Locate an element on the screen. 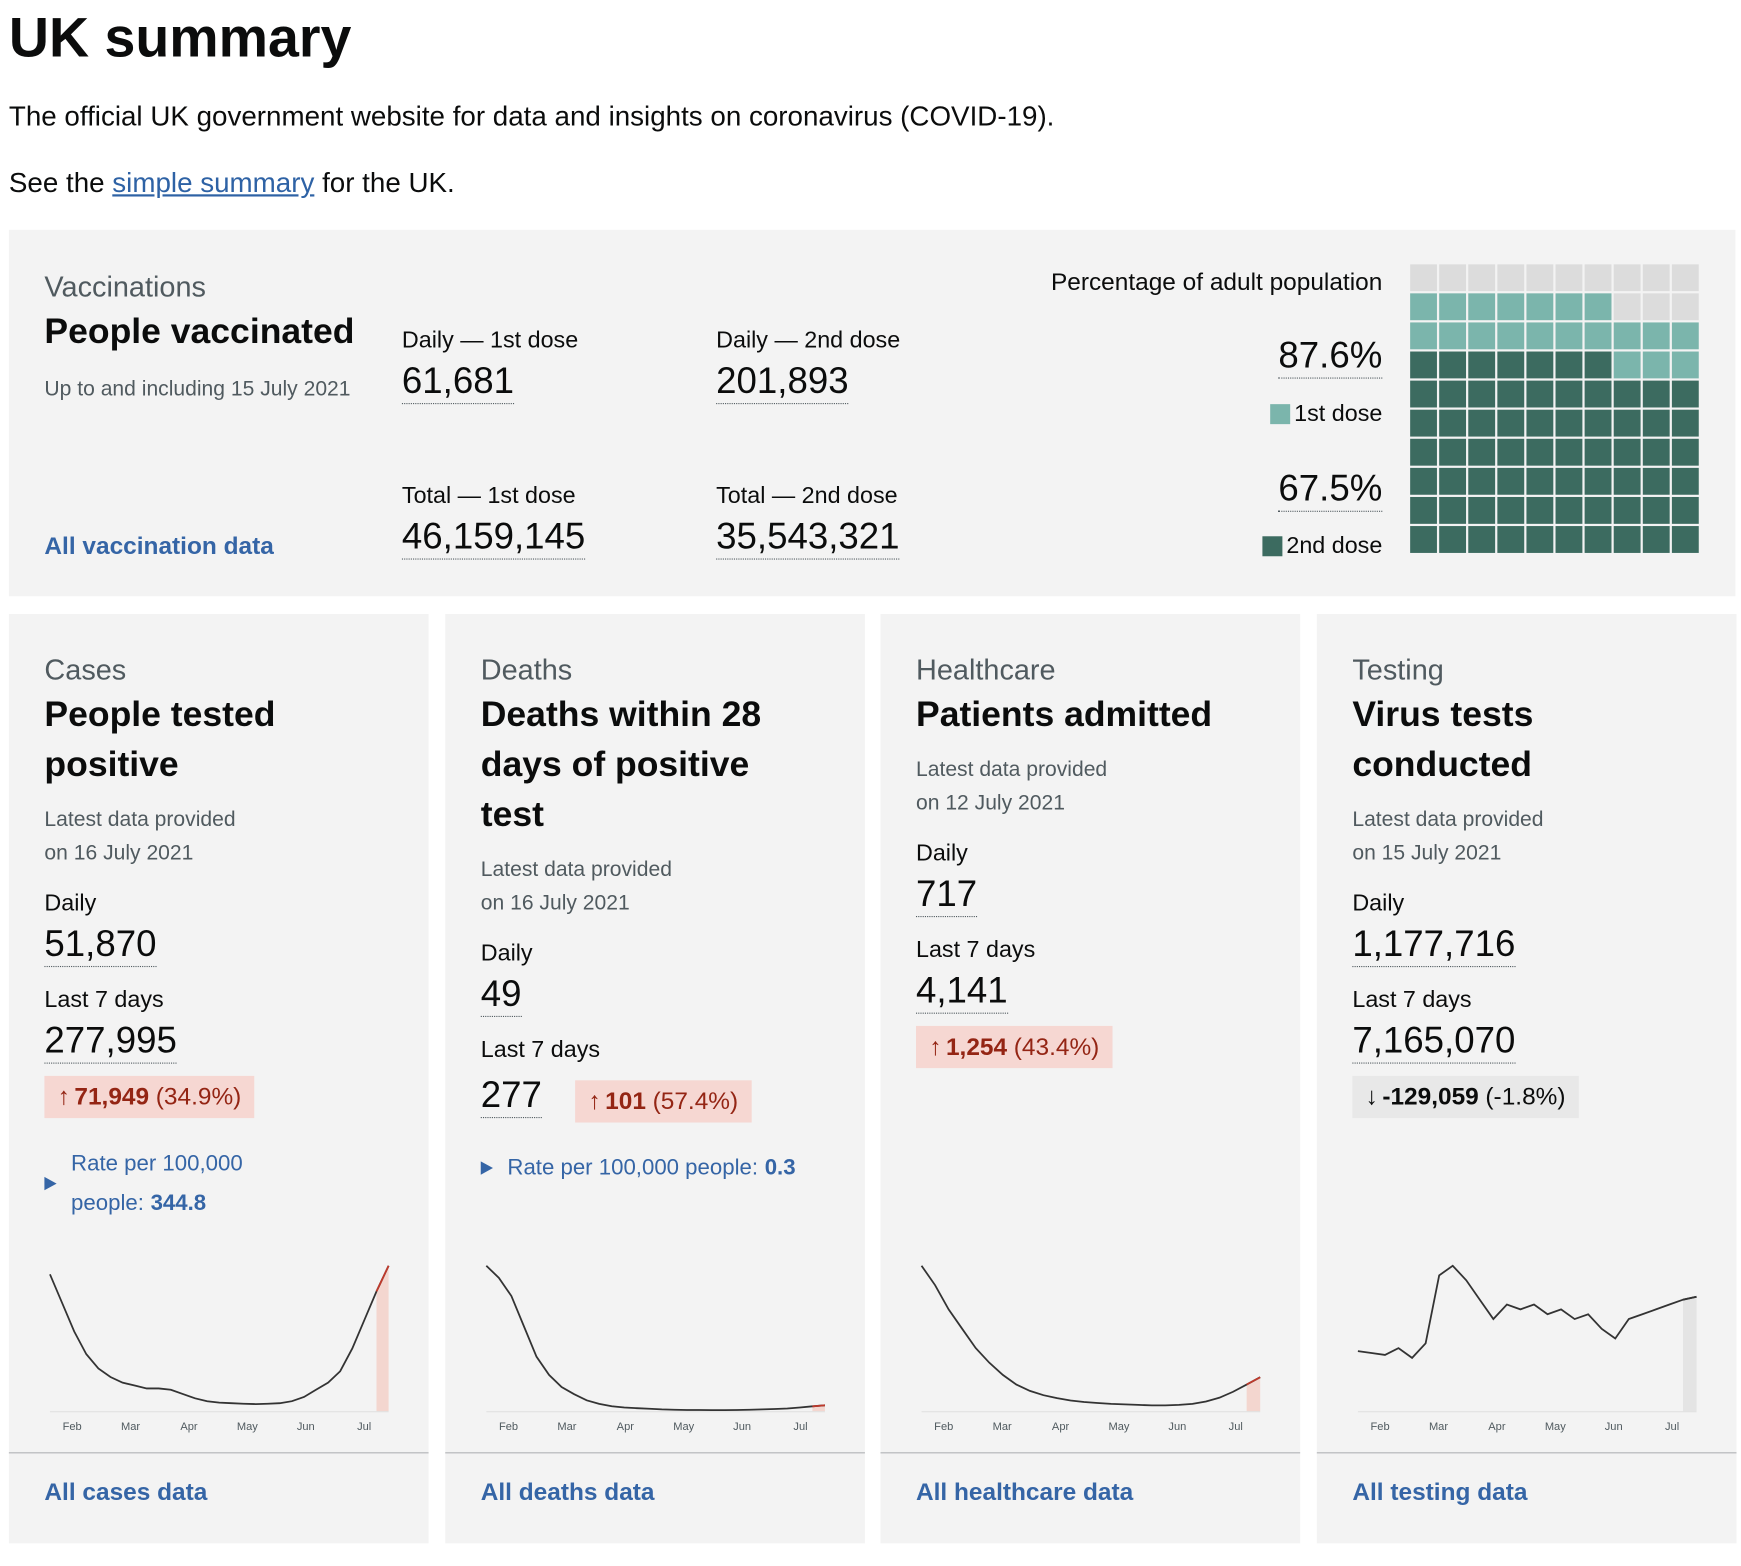  rate-toggle: Rate per 100,000 people: 0.3 is located at coordinates (643, 1168).